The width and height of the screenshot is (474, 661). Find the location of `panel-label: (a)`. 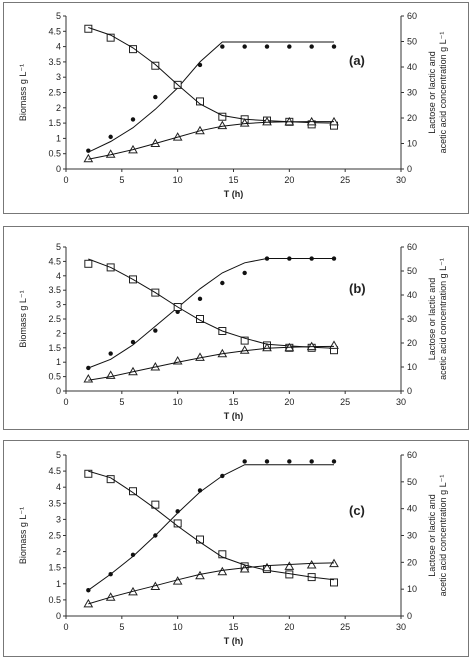

panel-label: (a) is located at coordinates (357, 60).